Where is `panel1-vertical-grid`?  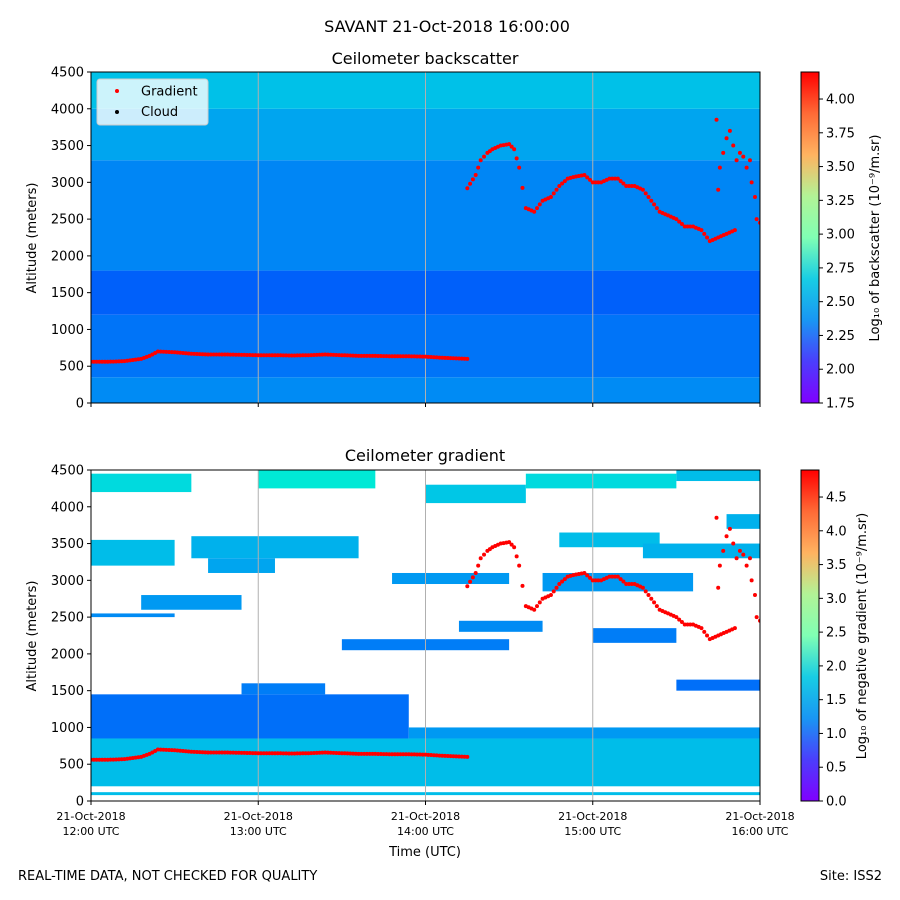
panel1-vertical-grid is located at coordinates (425, 237).